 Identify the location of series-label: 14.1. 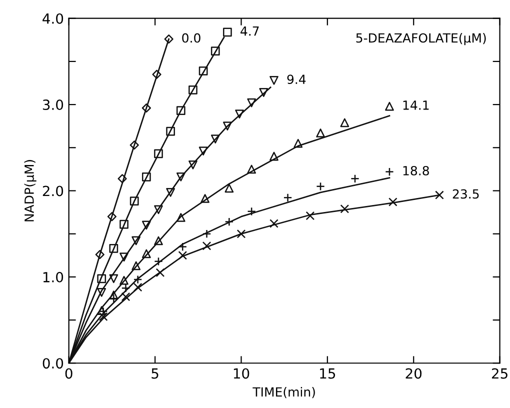
(416, 105).